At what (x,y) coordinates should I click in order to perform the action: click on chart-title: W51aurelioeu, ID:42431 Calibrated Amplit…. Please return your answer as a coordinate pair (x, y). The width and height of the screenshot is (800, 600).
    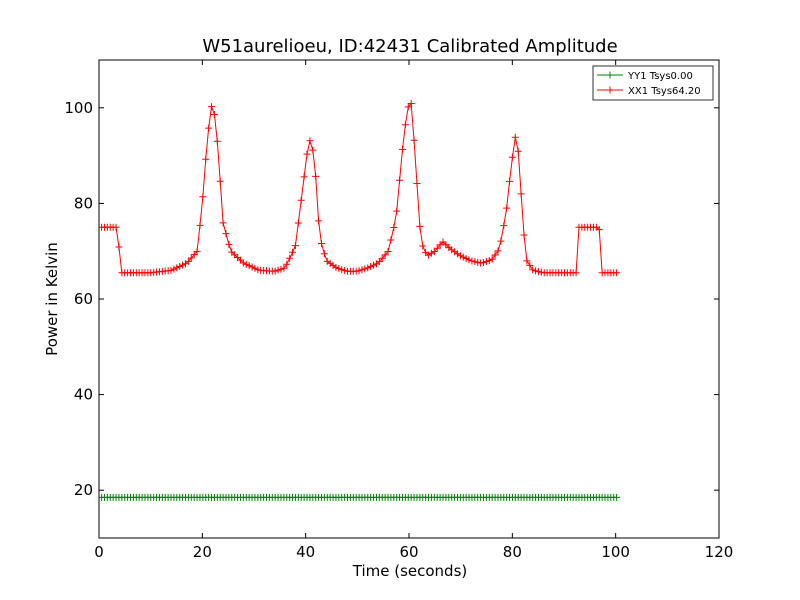
    Looking at the image, I should click on (409, 46).